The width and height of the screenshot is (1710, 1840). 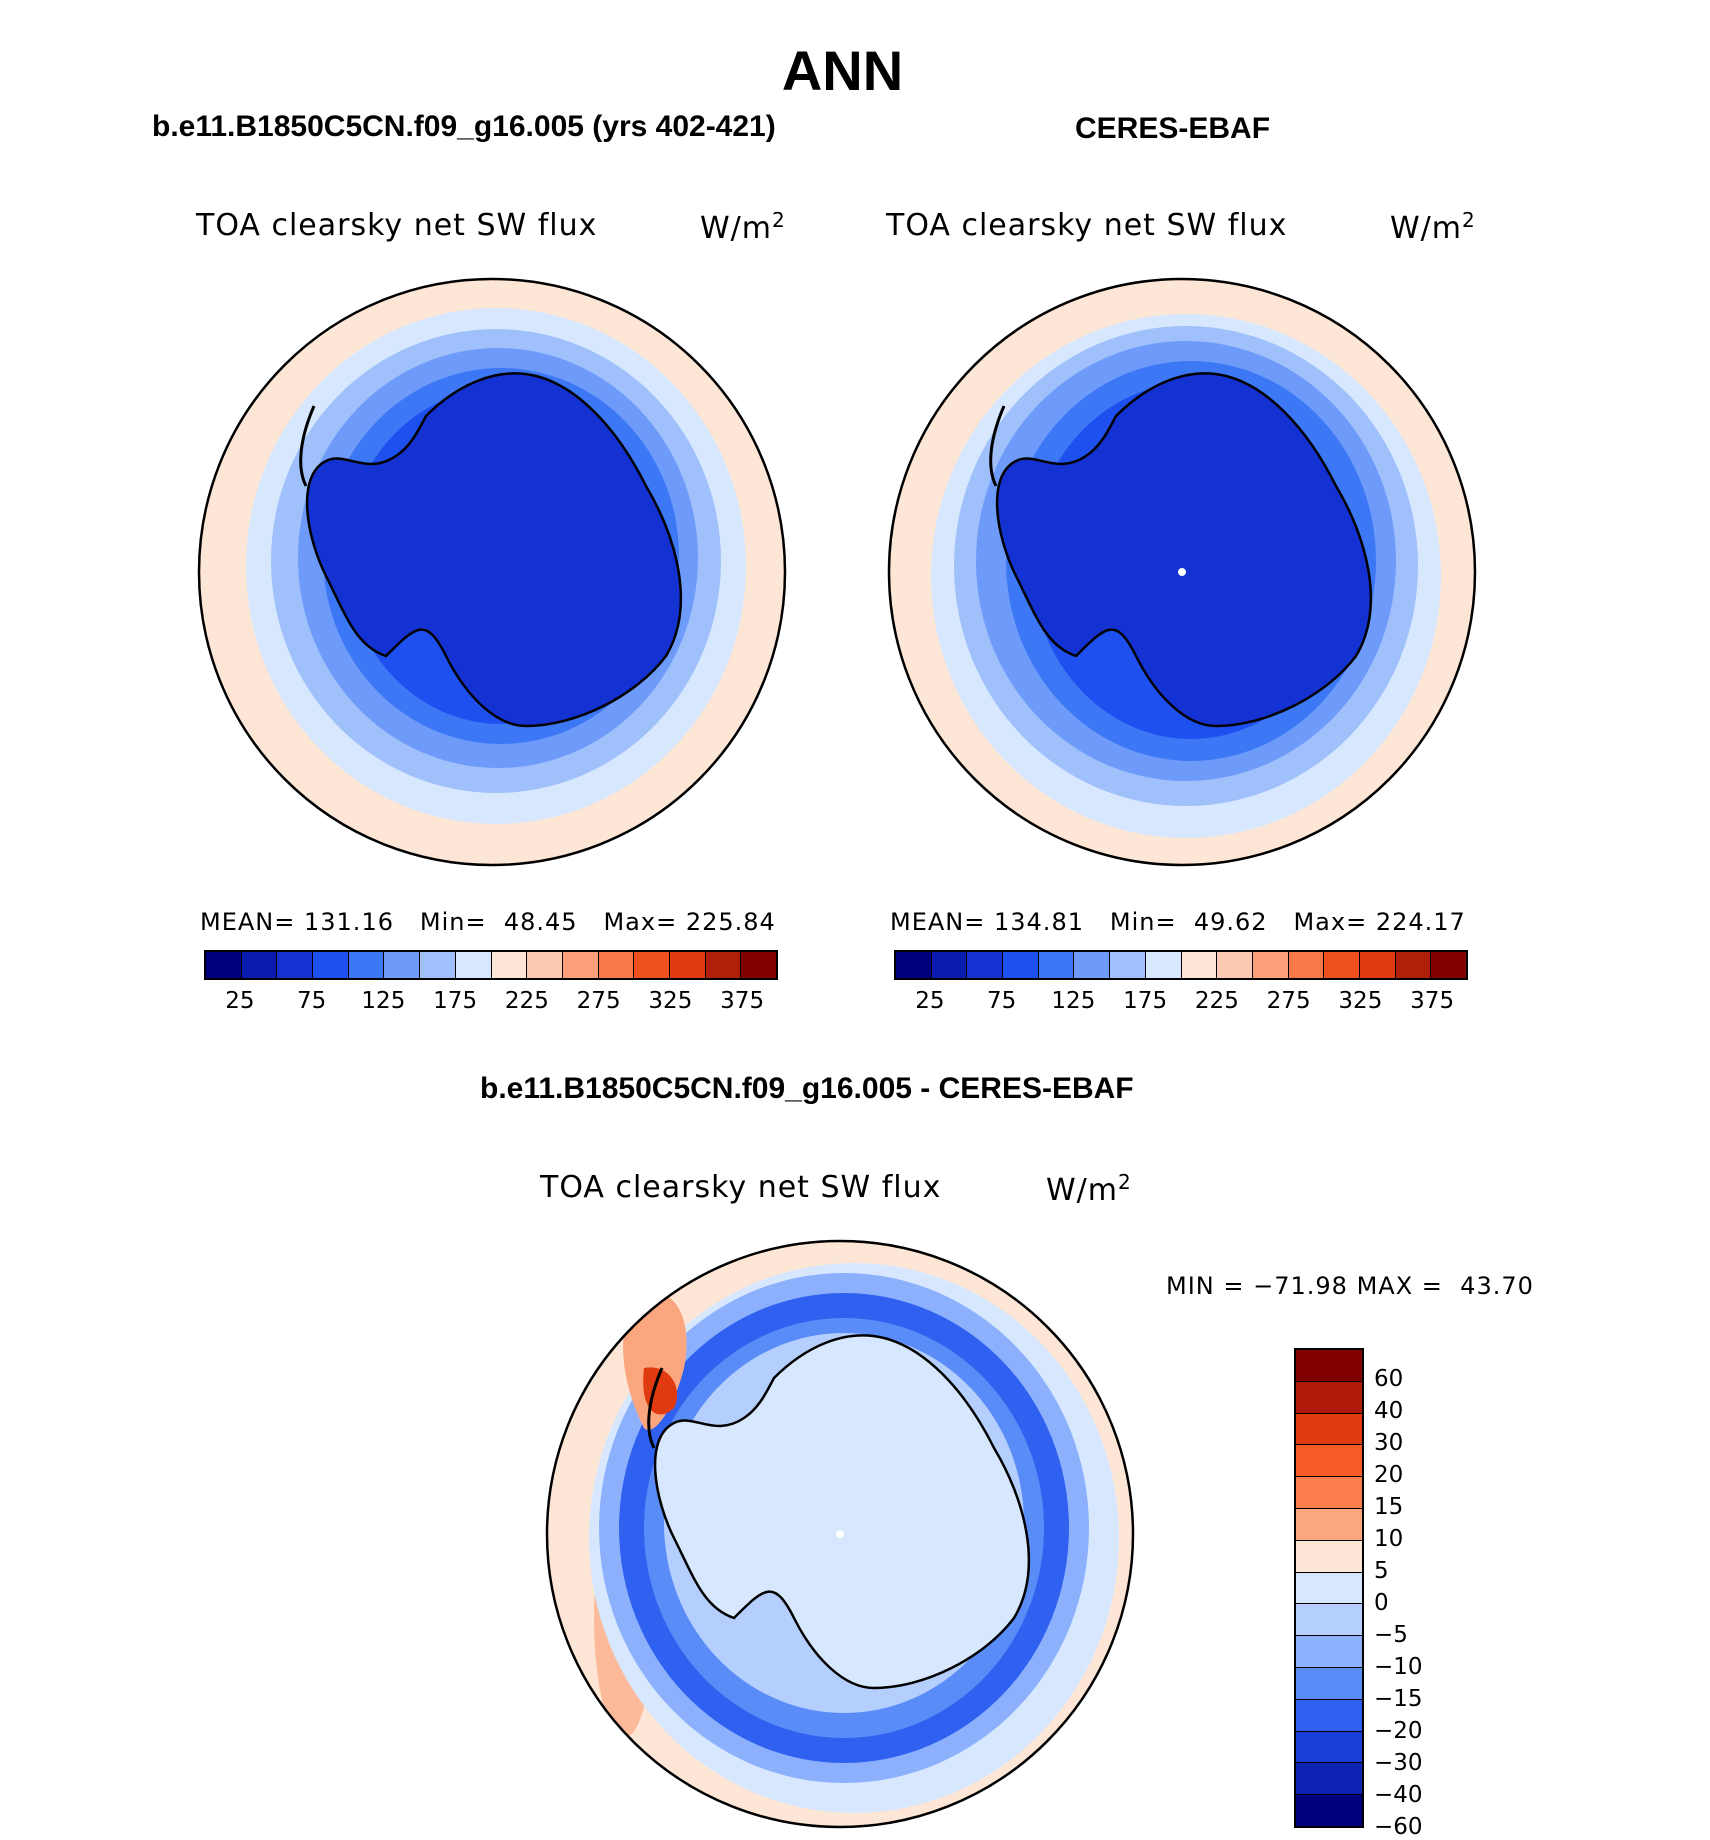 What do you see at coordinates (1398, 1763) in the screenshot?
I see `colorbar-tick-label: −30` at bounding box center [1398, 1763].